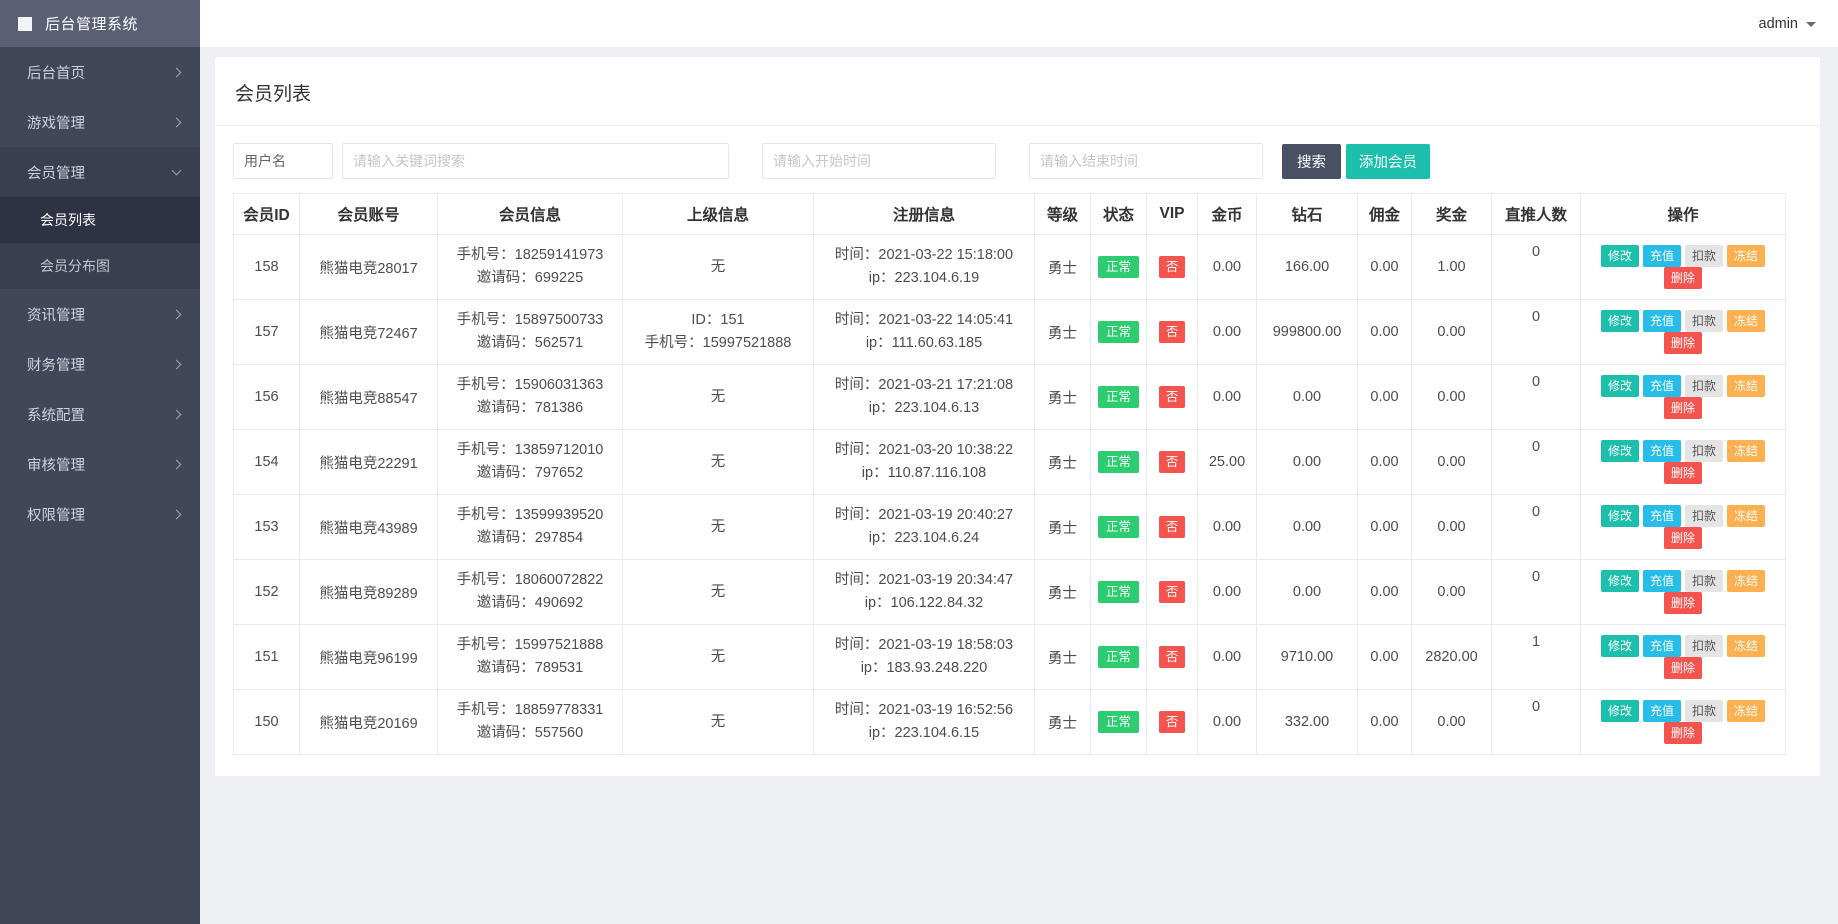  What do you see at coordinates (1172, 267) in the screenshot?
I see `vip-badge: 否` at bounding box center [1172, 267].